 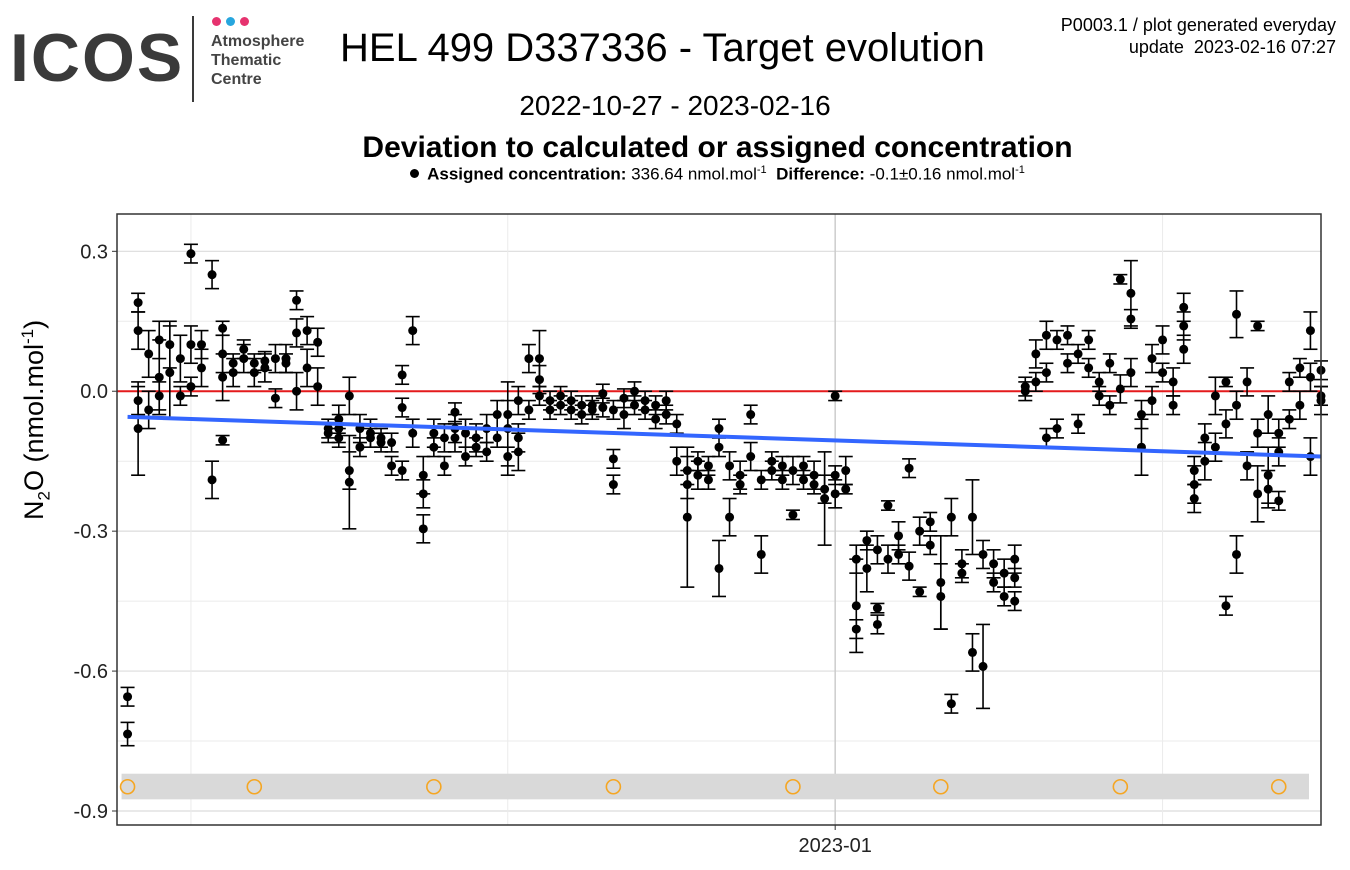 I want to click on legend-assigned-exp: -1, so click(x=761, y=170).